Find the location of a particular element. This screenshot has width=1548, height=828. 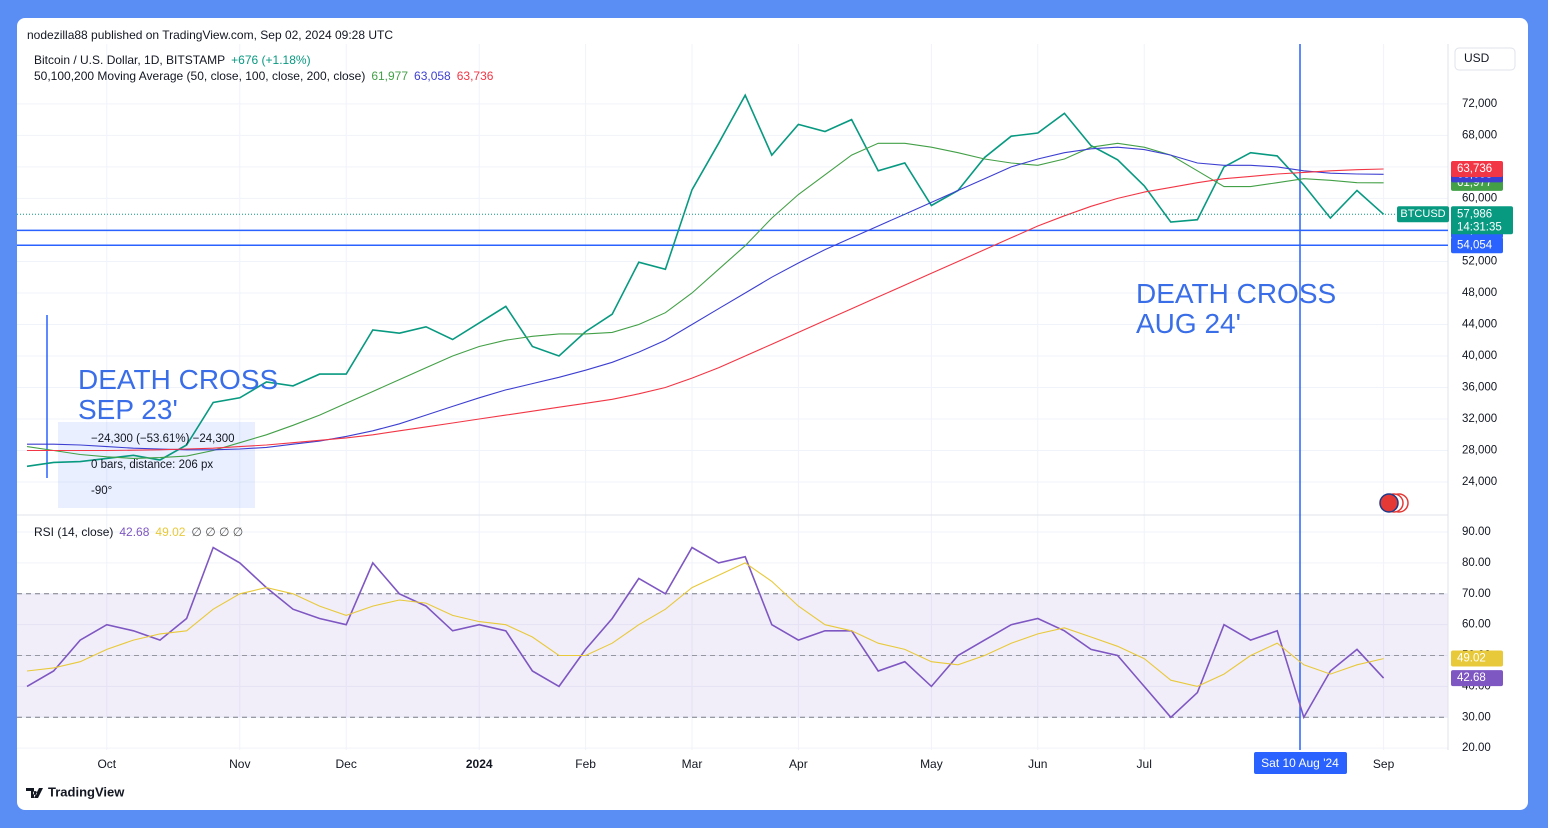

y-tick-label: 80.00 is located at coordinates (1476, 563).